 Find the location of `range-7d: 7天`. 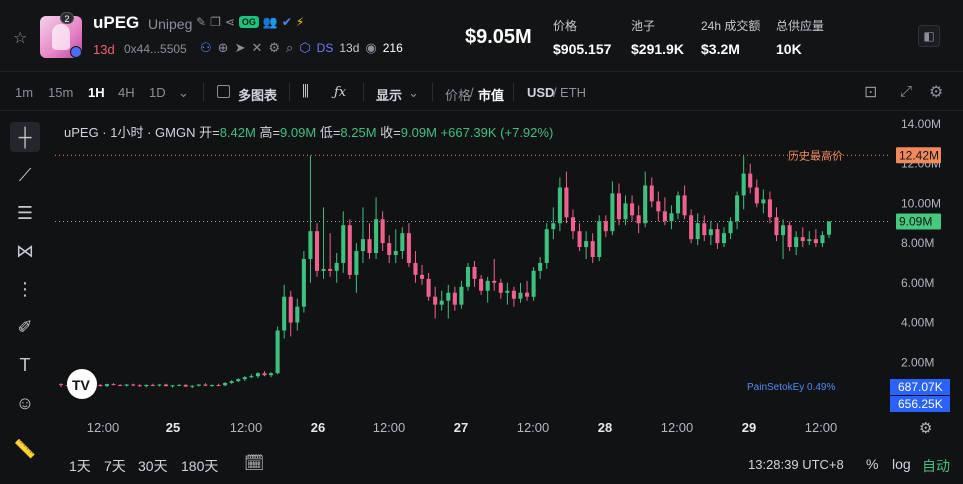

range-7d: 7天 is located at coordinates (115, 466).